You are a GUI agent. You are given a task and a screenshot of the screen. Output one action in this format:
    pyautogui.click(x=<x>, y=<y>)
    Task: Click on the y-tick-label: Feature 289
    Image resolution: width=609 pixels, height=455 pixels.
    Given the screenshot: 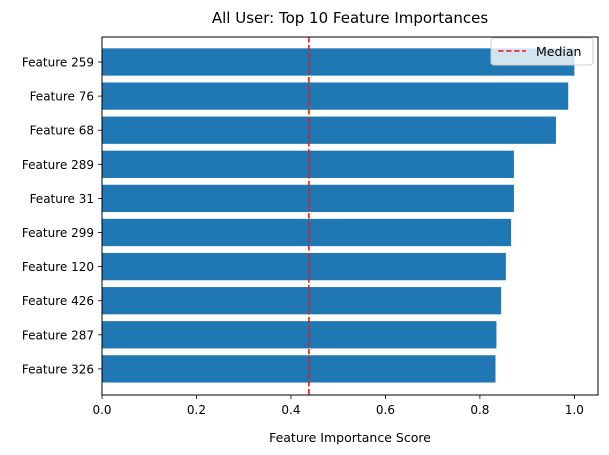 What is the action you would take?
    pyautogui.click(x=58, y=165)
    